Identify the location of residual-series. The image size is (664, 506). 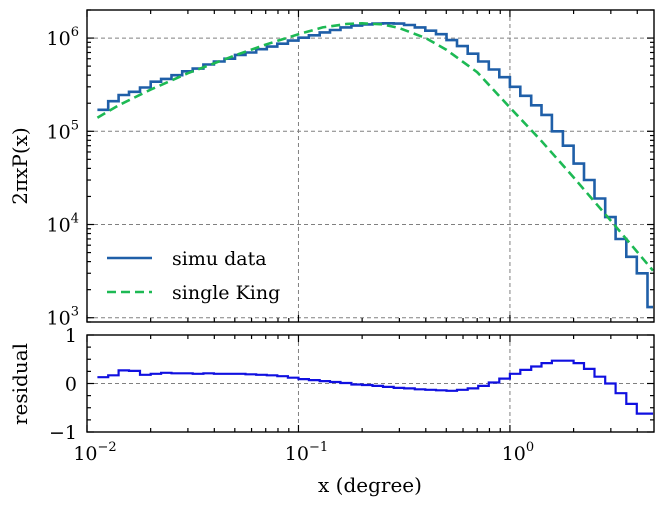
(375, 387).